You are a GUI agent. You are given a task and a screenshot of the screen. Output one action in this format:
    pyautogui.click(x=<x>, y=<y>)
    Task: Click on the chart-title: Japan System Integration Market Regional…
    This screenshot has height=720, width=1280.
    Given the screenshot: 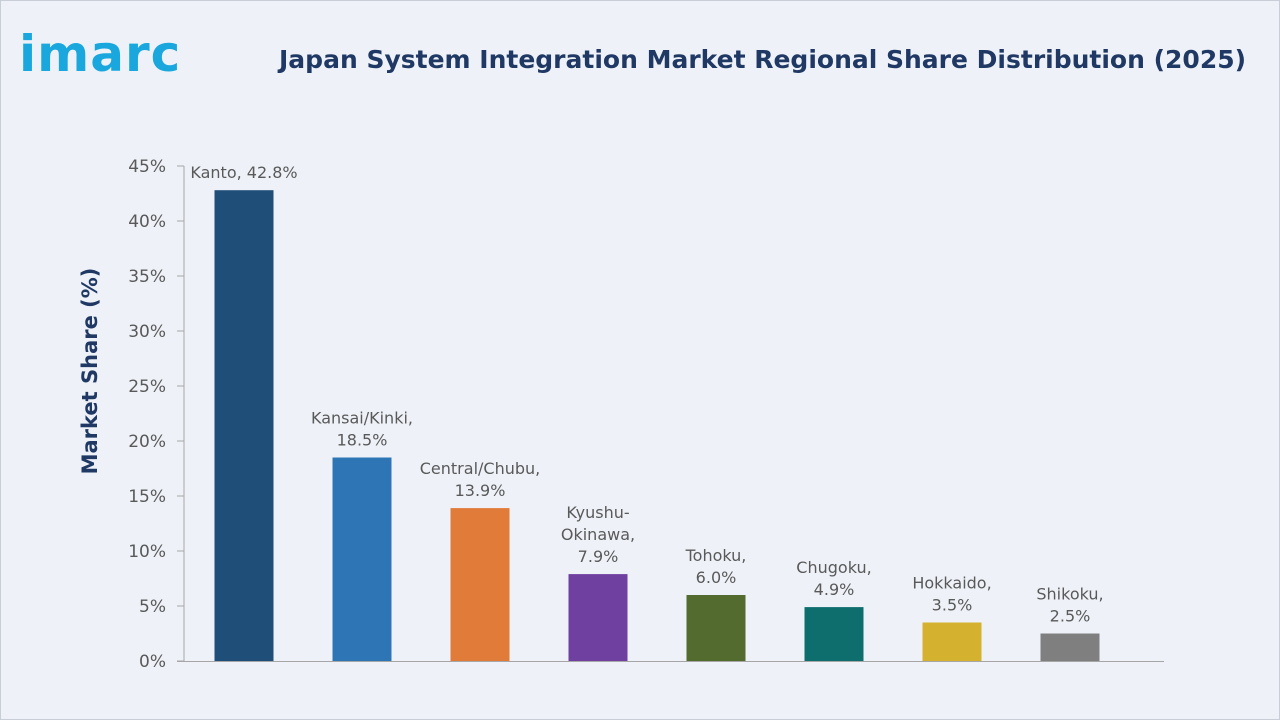 What is the action you would take?
    pyautogui.click(x=763, y=59)
    